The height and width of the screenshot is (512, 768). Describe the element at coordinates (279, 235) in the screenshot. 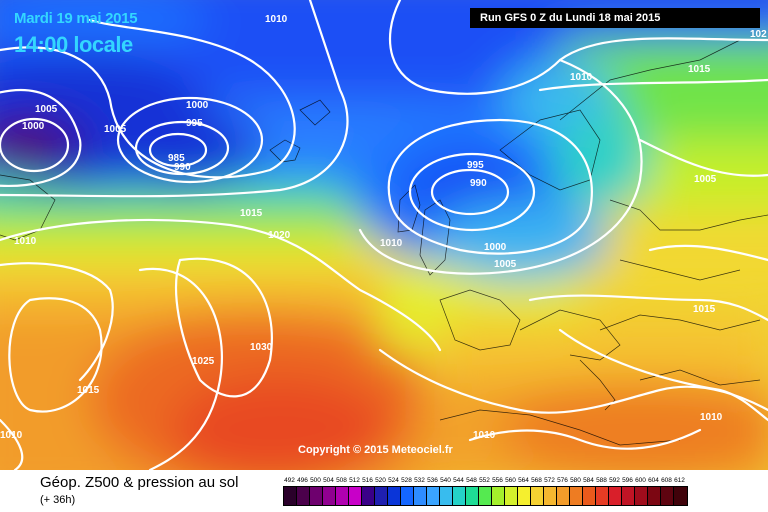

I see `isobar-label: 1020` at that location.